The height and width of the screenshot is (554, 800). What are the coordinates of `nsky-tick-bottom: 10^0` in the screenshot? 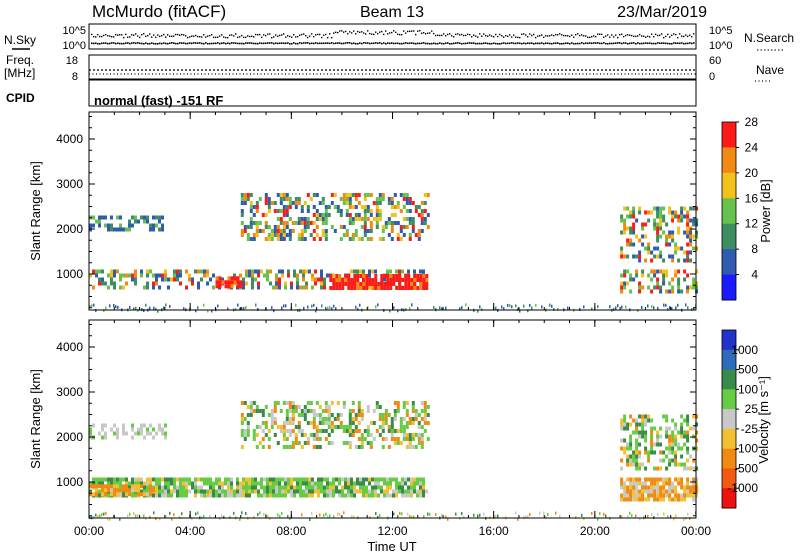 It's located at (74, 46).